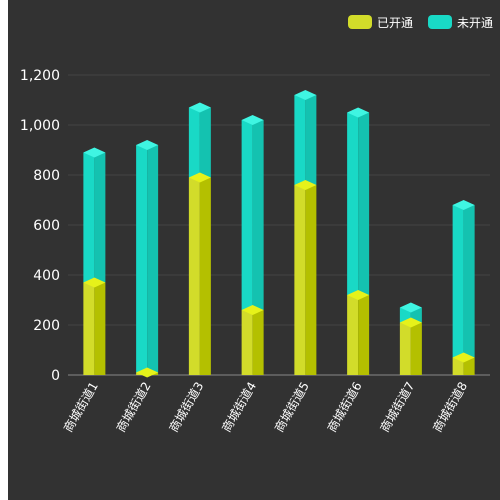  I want to click on x-tick-label: 商城街道7, so click(397, 407).